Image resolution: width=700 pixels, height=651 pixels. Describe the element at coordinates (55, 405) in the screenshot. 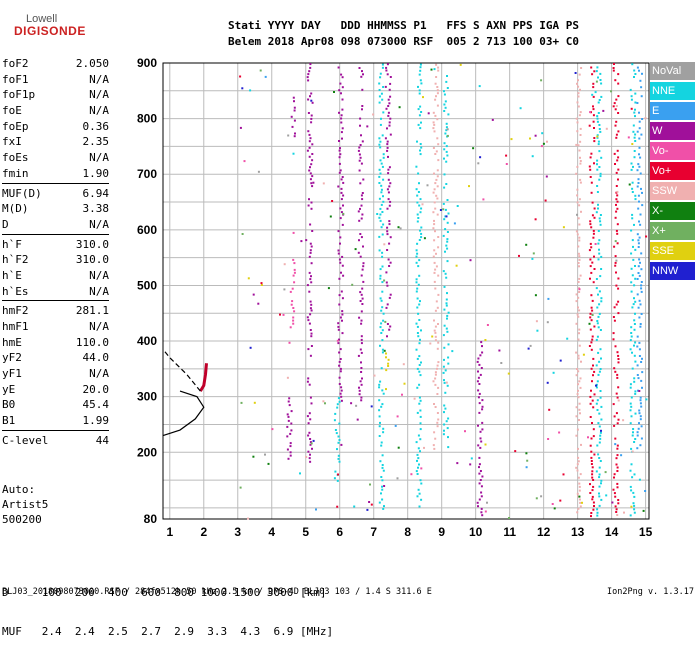

I see `param-row: B0 45.4` at that location.